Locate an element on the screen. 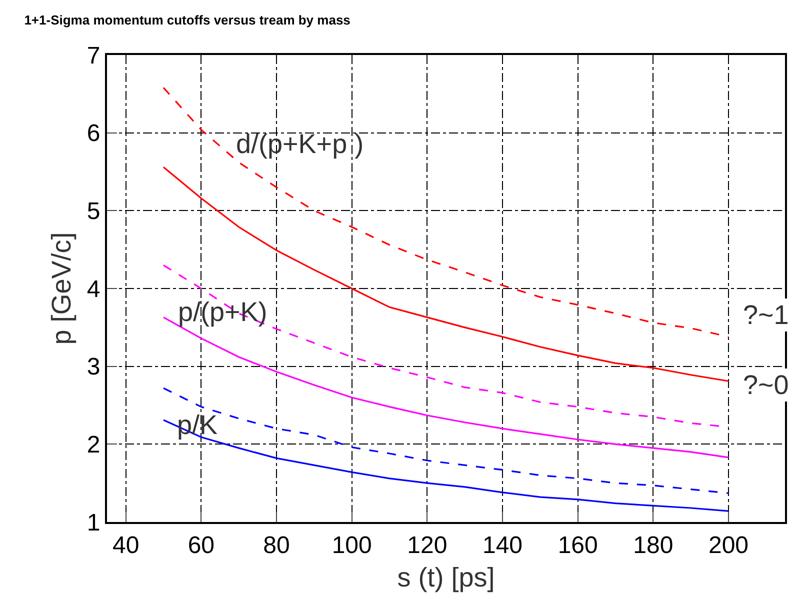 This screenshot has width=807, height=606. line-series is located at coordinates (446, 440).